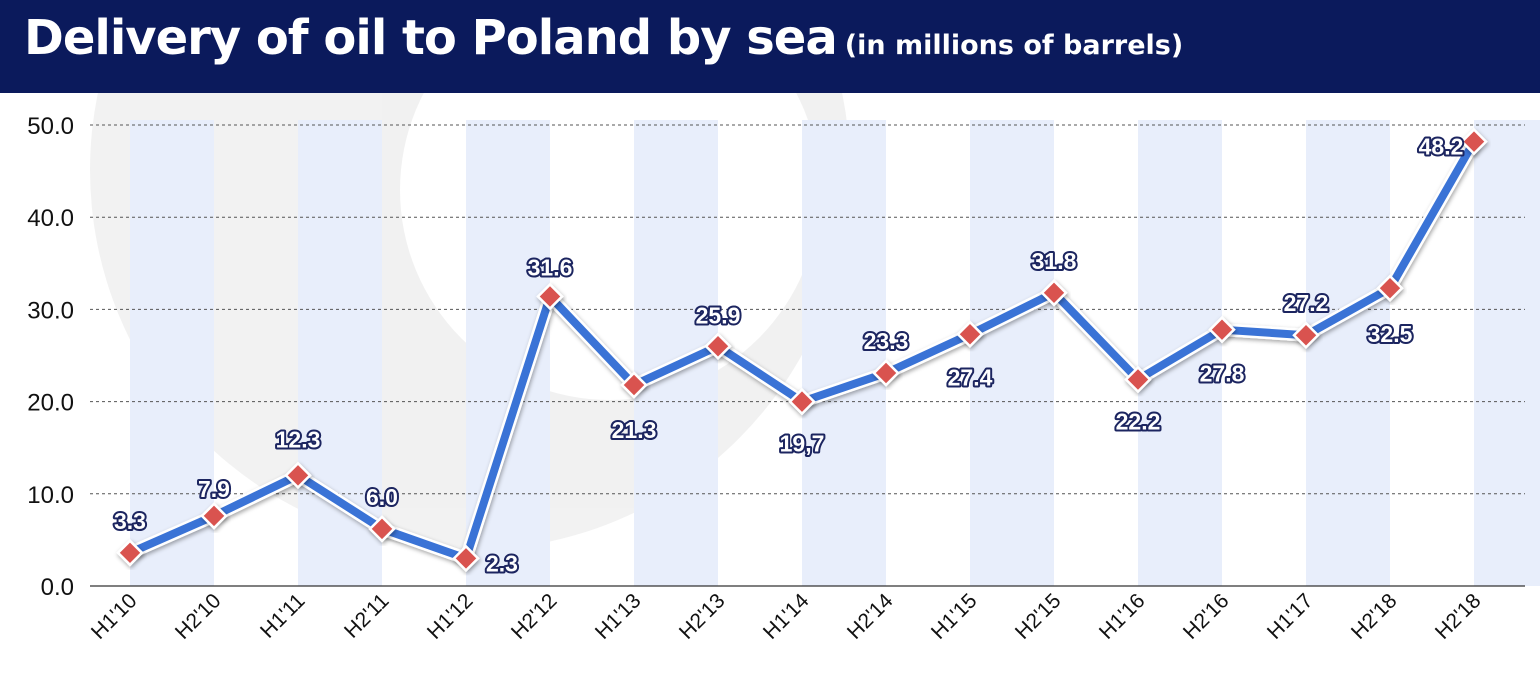  I want to click on y-tick-label: 20.0, so click(50, 403).